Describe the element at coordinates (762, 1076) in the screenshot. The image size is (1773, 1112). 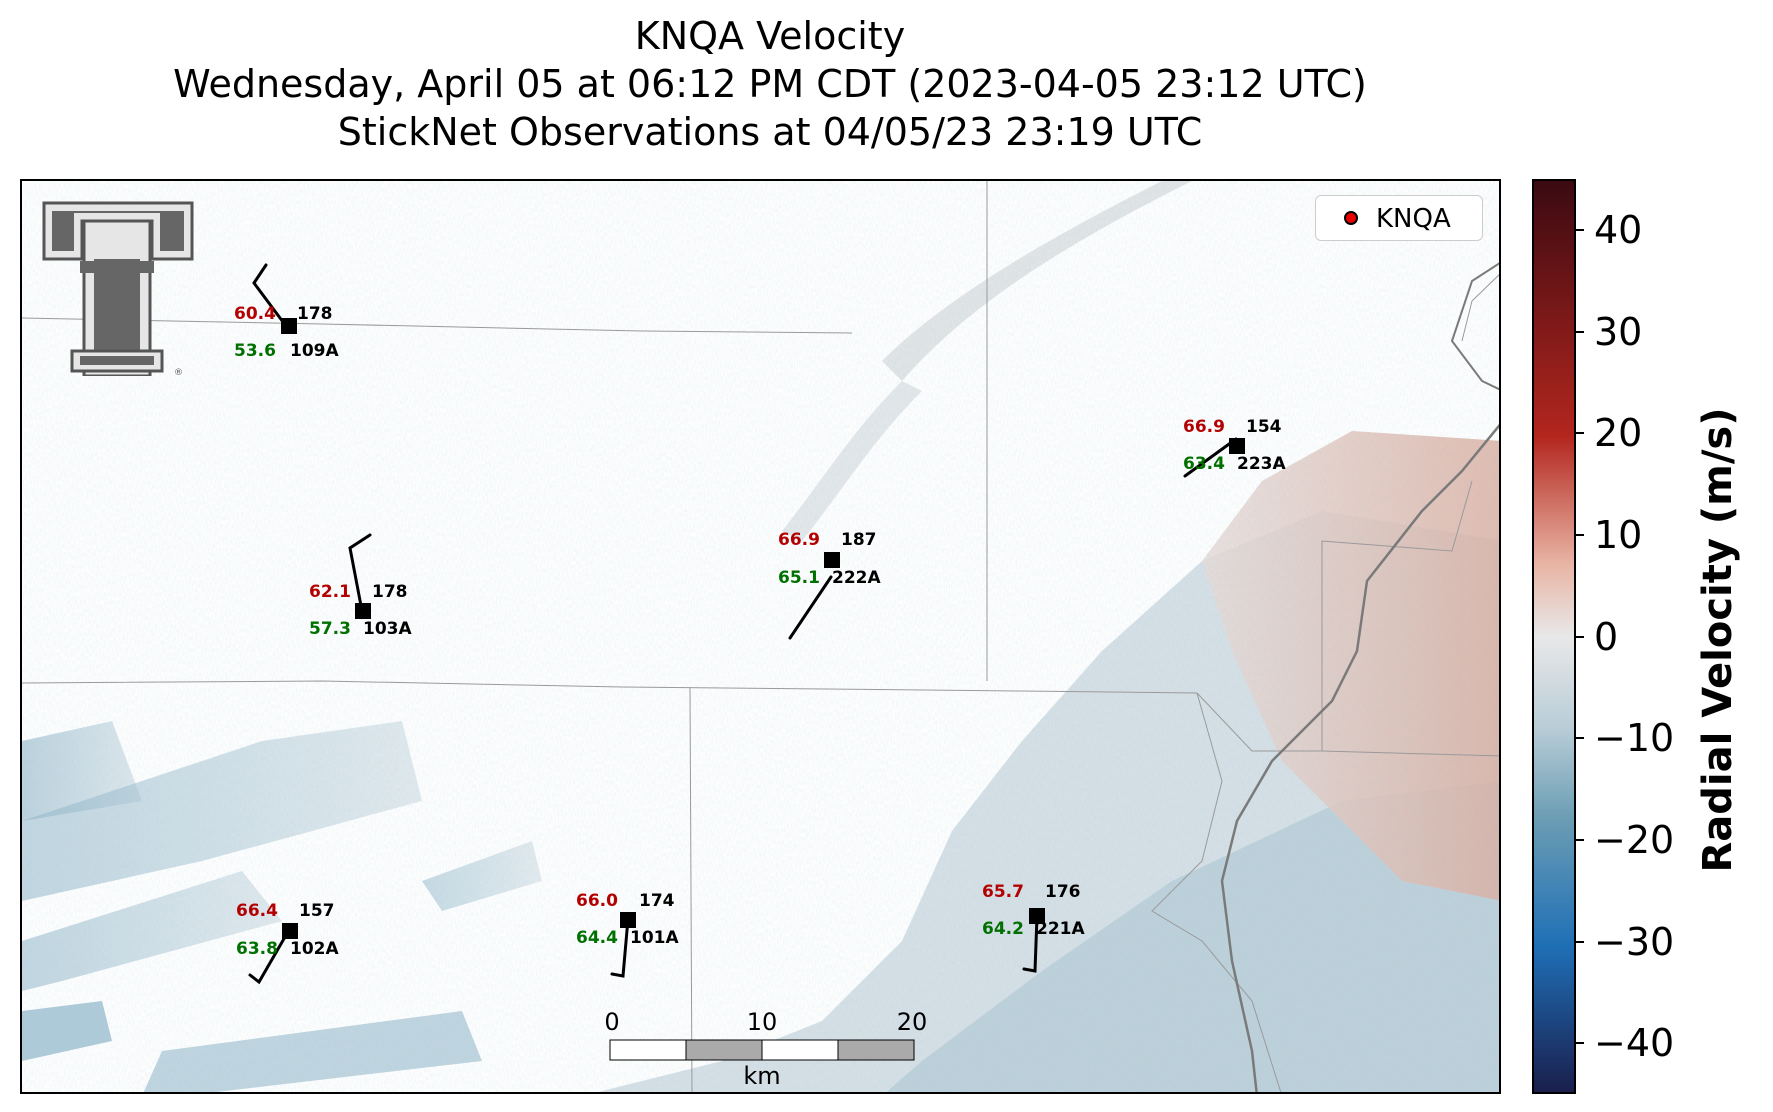
I see `scale-unit: km` at that location.